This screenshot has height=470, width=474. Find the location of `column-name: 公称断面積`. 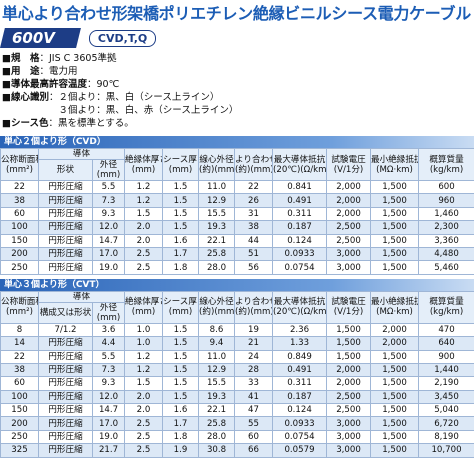

column-name: 公称断面積 is located at coordinates (19, 159).